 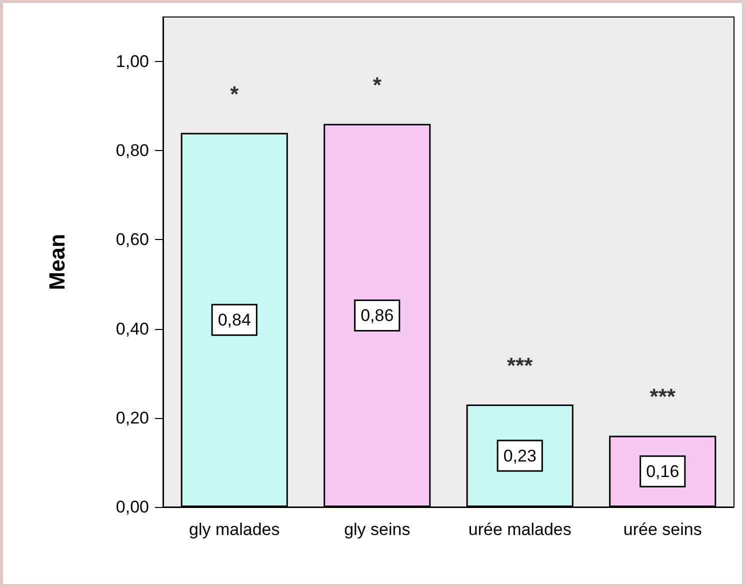 What do you see at coordinates (662, 529) in the screenshot?
I see `x-tick-label: urée seins` at bounding box center [662, 529].